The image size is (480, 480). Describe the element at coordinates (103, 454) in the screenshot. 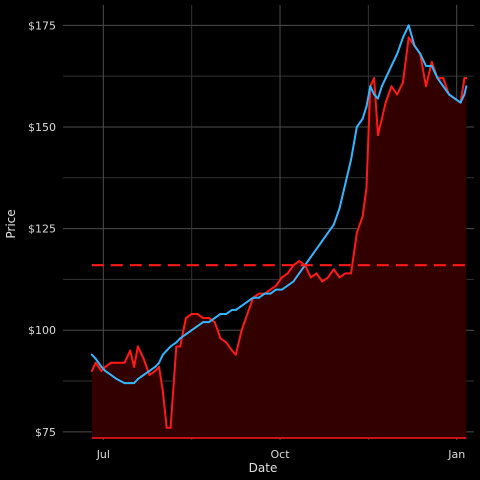

I see `x-tick-label: Jul` at that location.